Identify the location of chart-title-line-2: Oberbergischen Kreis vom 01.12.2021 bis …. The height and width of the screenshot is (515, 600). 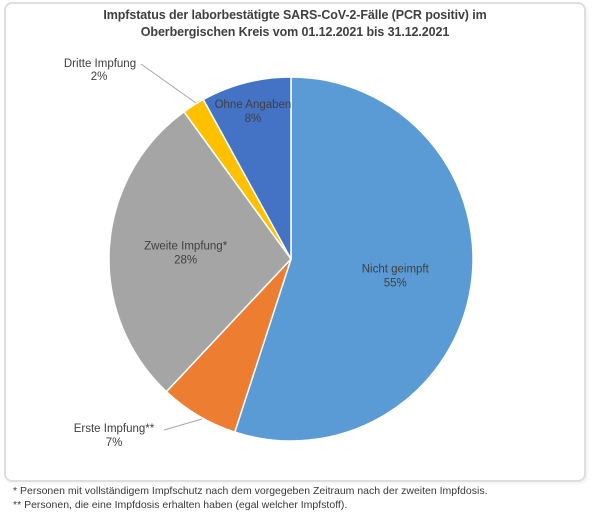
(295, 31).